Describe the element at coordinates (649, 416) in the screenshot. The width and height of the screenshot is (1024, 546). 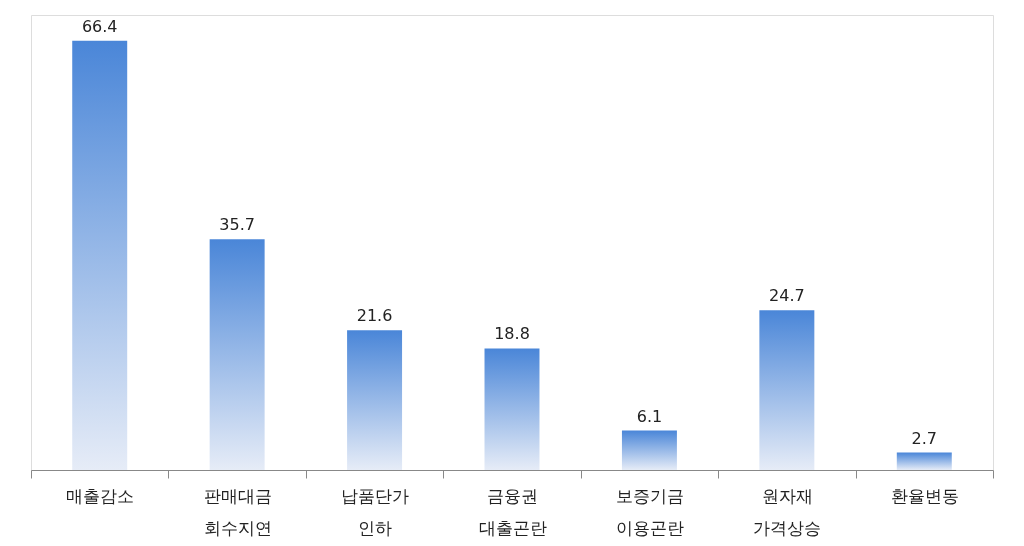
I see `data-label: 6.1` at that location.